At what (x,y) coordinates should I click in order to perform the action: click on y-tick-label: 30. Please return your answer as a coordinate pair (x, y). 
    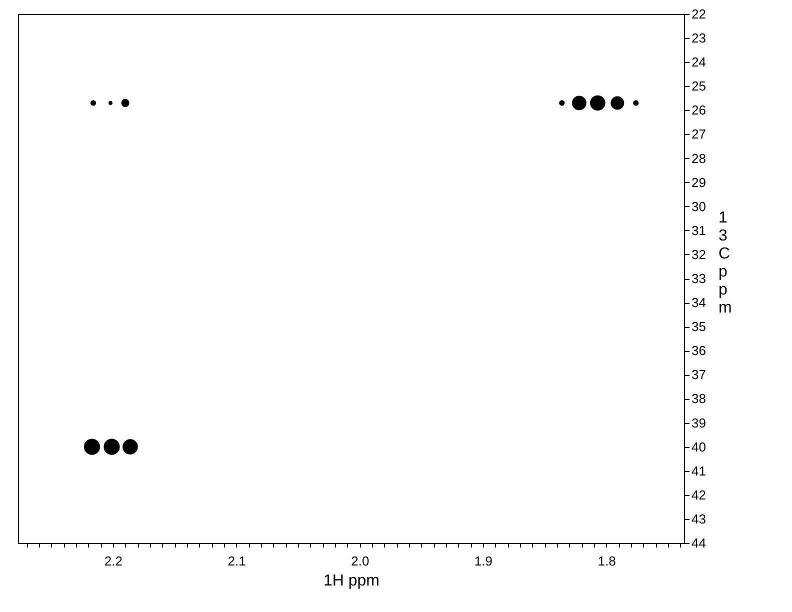
    Looking at the image, I should click on (699, 206).